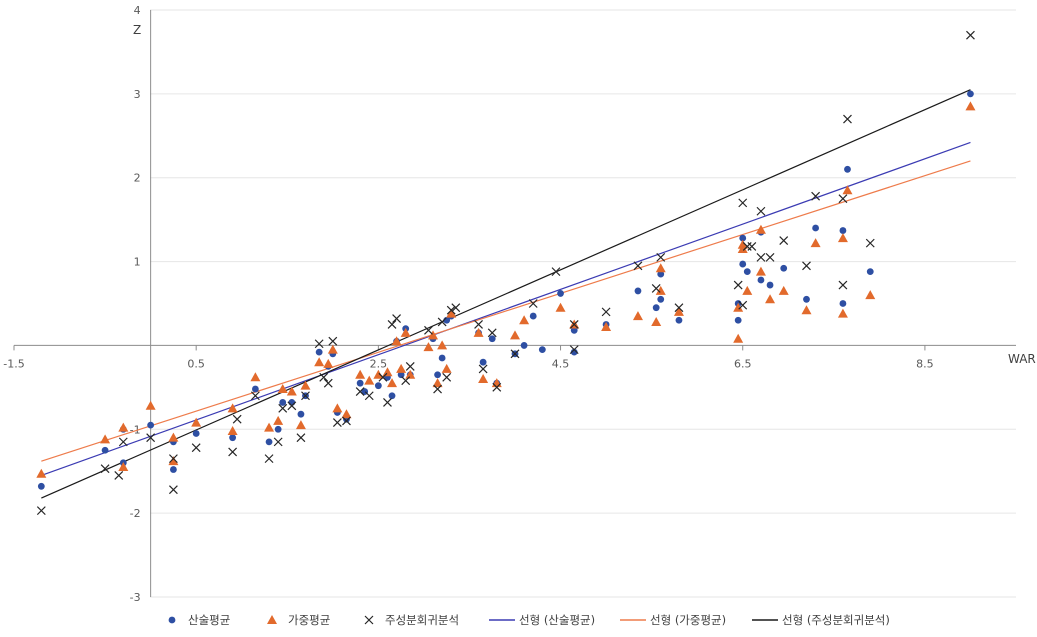  I want to click on y-tick-label: 4, so click(137, 10).